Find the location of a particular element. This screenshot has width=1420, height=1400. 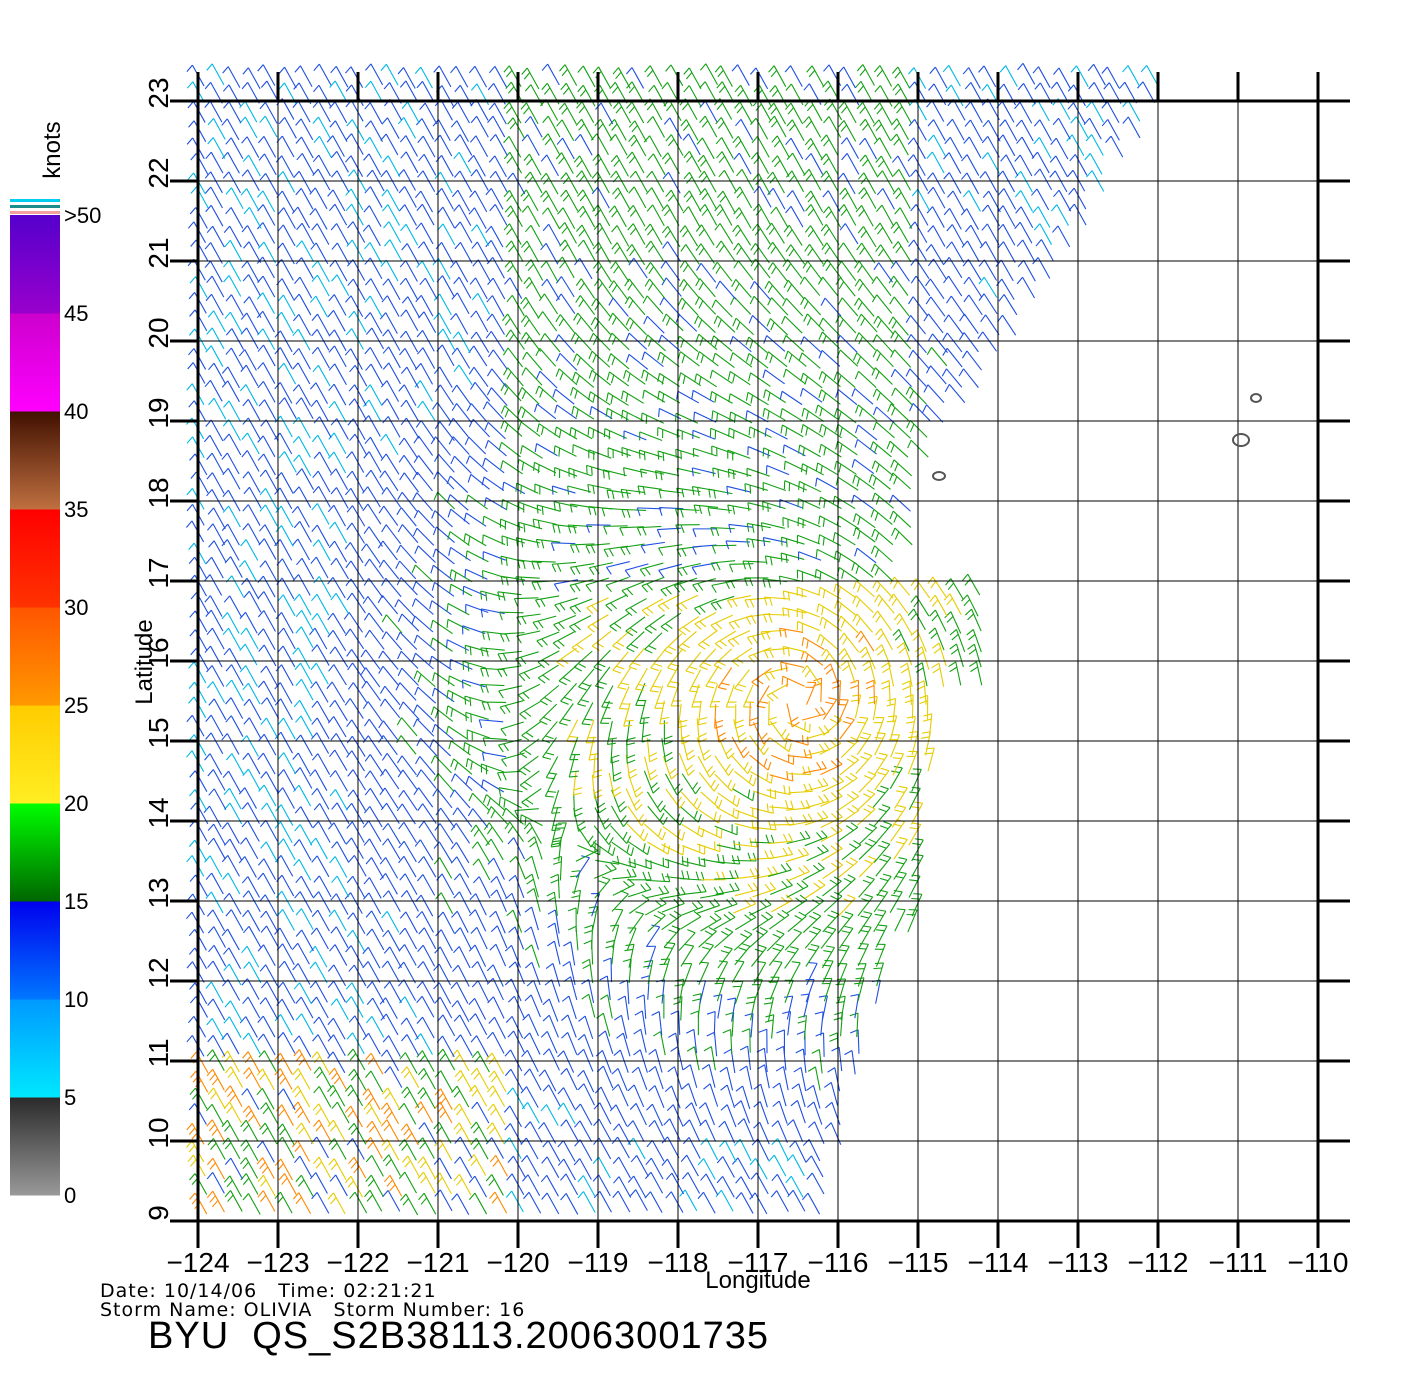

longitude-tick-label: −113 is located at coordinates (1078, 1262).